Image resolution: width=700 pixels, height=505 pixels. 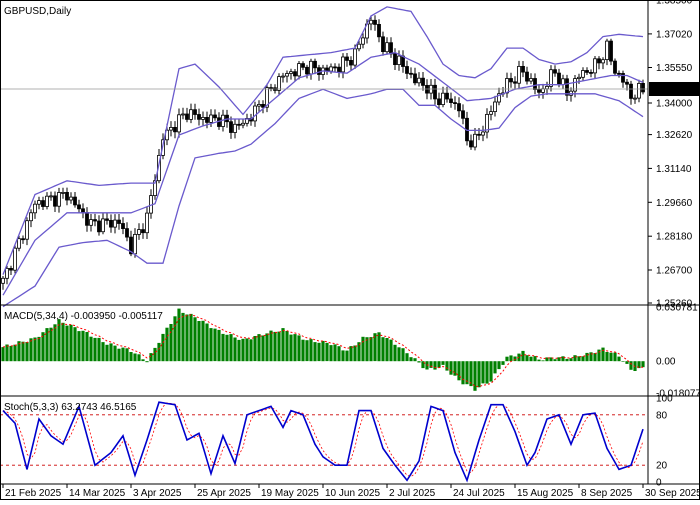 What do you see at coordinates (674, 237) in the screenshot?
I see `price-tick-label: 1.28180` at bounding box center [674, 237].